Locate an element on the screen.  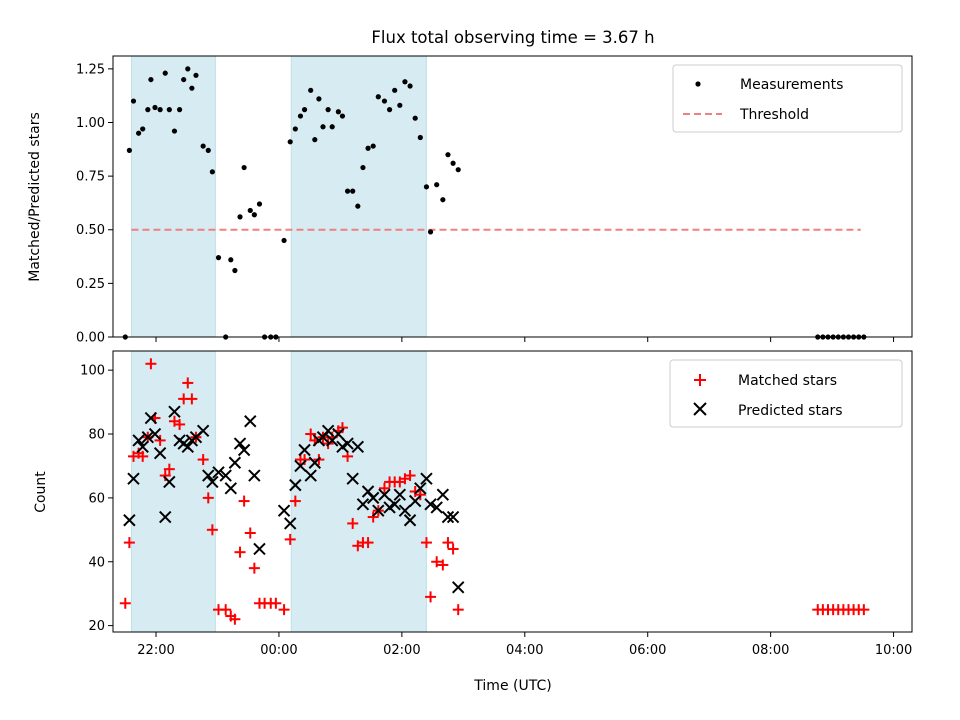
measurement-legend-label: Measurements is located at coordinates (791, 85).